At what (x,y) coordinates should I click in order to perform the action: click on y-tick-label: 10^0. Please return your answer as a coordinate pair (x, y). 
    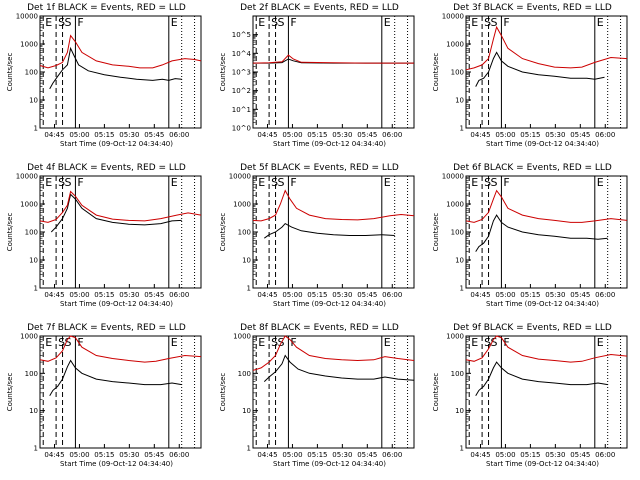
    Looking at the image, I should click on (241, 129).